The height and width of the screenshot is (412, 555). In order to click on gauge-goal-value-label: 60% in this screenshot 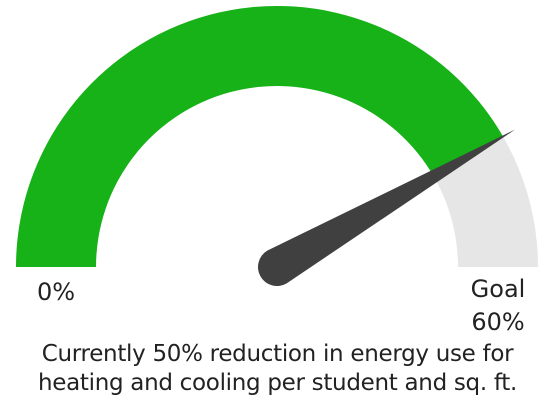, I will do `click(497, 322)`.